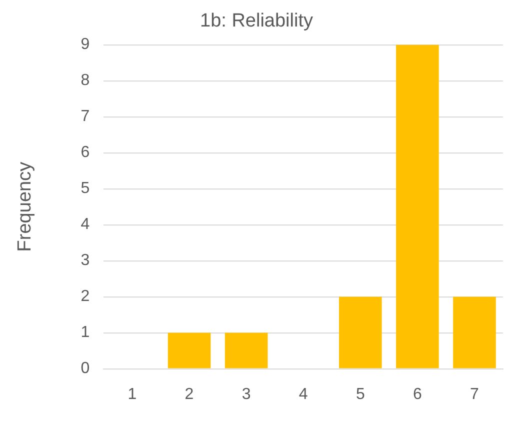 Image resolution: width=505 pixels, height=426 pixels. I want to click on y-axis-title: Frequency, so click(25, 206).